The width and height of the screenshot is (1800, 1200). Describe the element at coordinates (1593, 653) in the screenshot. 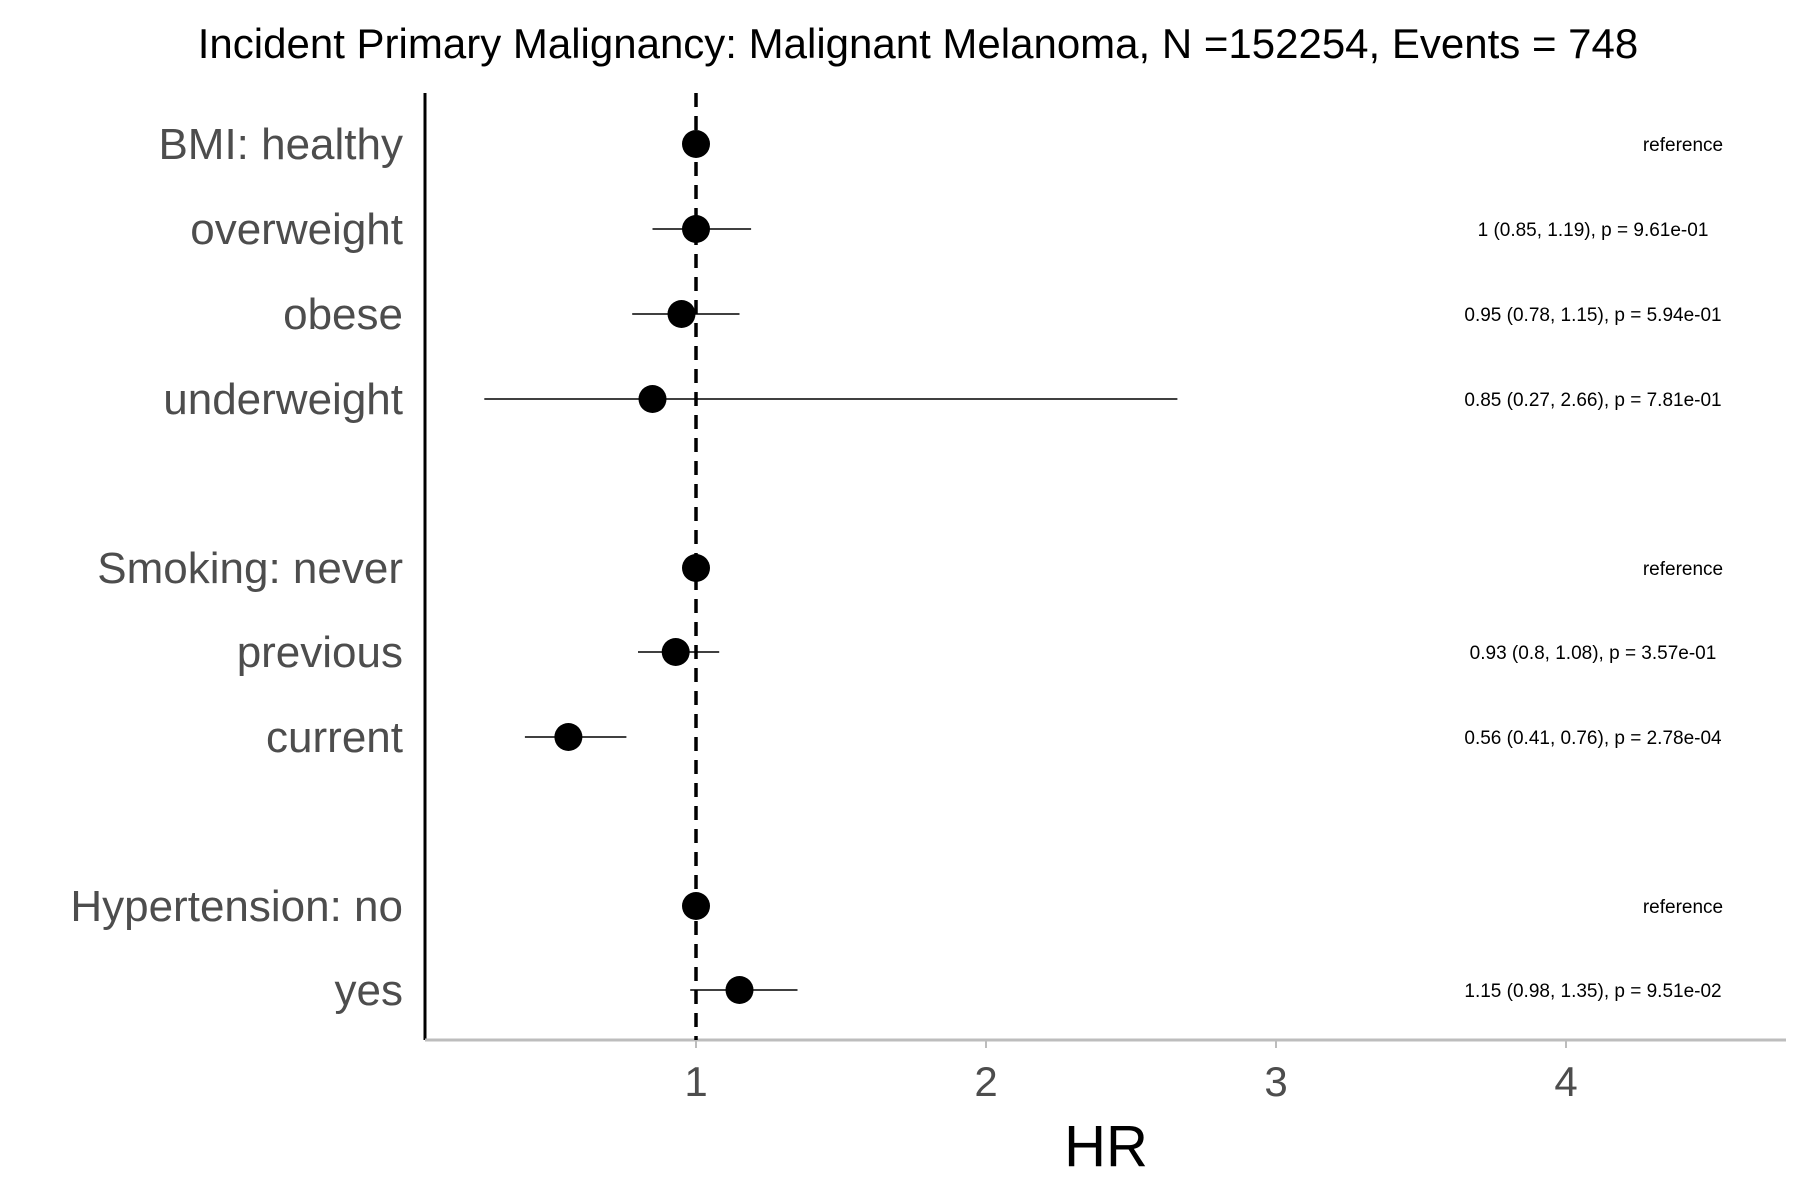

I see `estimate-annotation: 0.93 (0.8, 1.08), p = 3.57e-01` at that location.